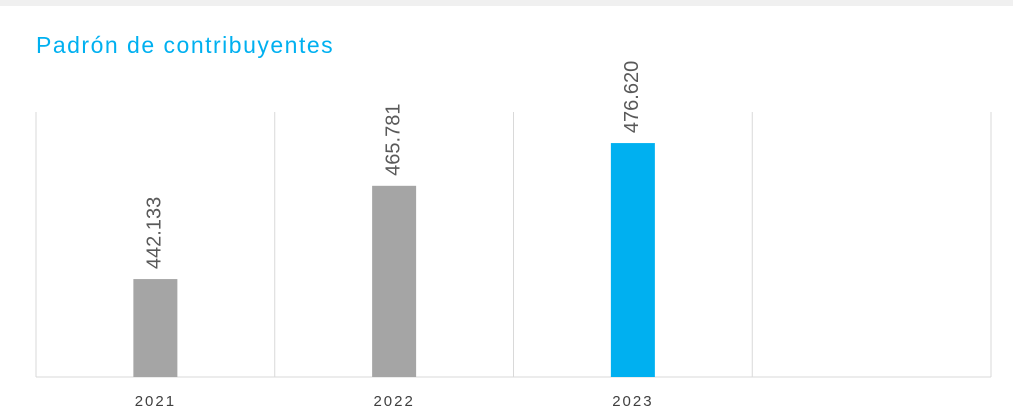 The height and width of the screenshot is (409, 1013). I want to click on x-tick-label: 2022, so click(393, 401).